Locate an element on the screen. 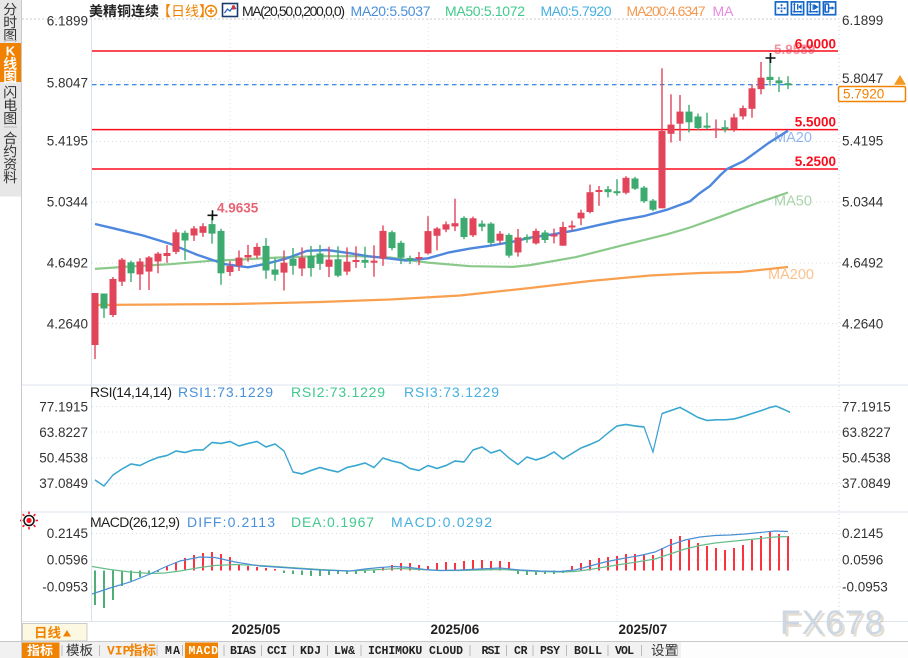 This screenshot has width=908, height=658. svg-text: BOLL is located at coordinates (588, 651).